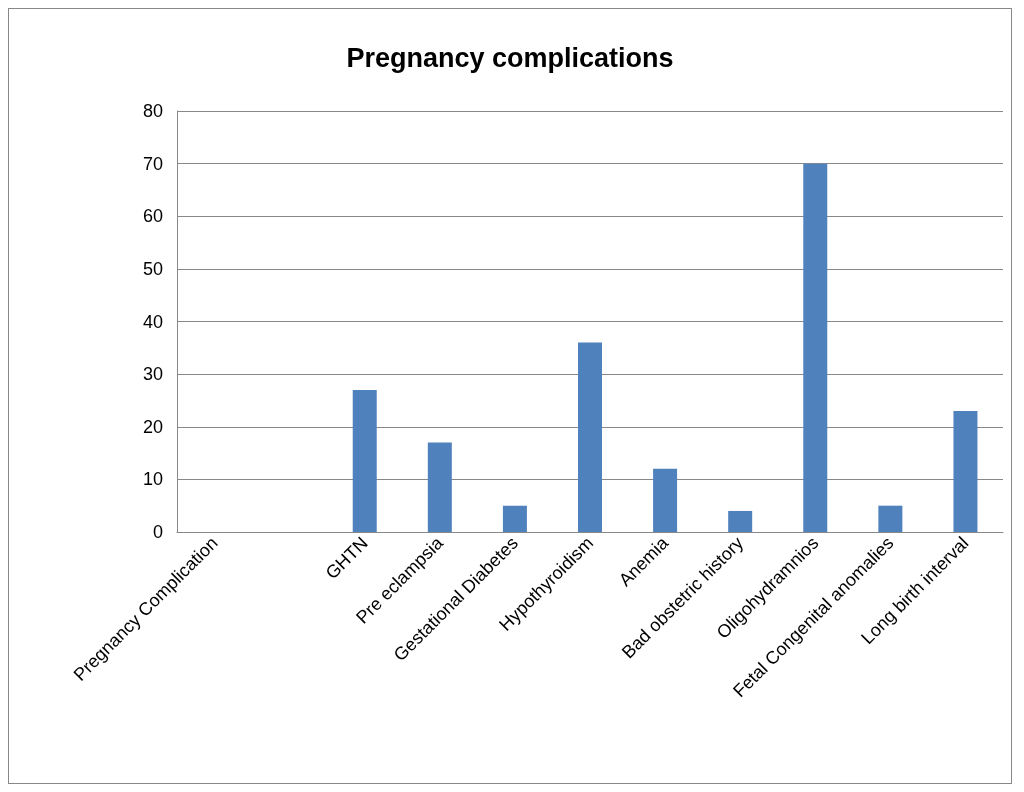 The image size is (1024, 792). I want to click on y-tick-label: 20, so click(152, 426).